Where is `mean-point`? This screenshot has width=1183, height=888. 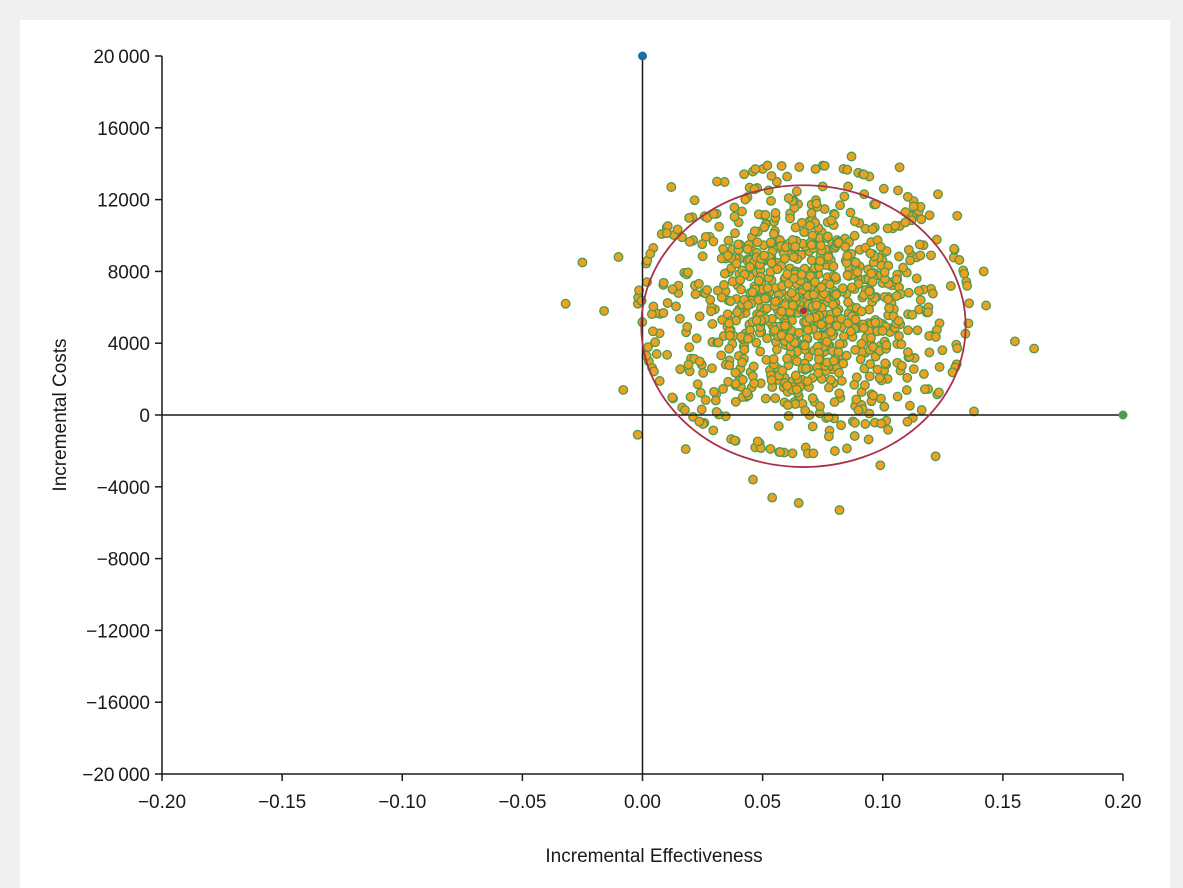 mean-point is located at coordinates (803, 311).